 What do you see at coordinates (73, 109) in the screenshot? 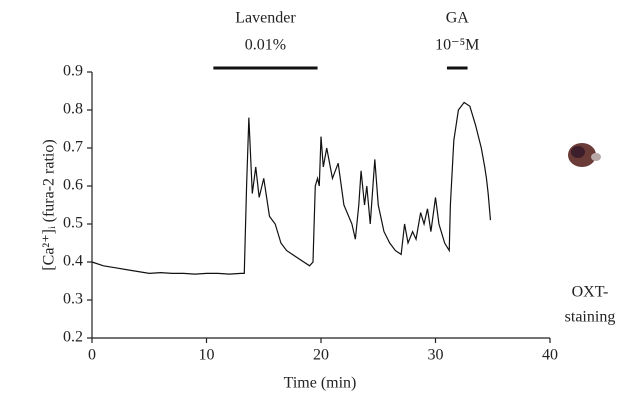
I see `y-tick-label: 0.8` at bounding box center [73, 109].